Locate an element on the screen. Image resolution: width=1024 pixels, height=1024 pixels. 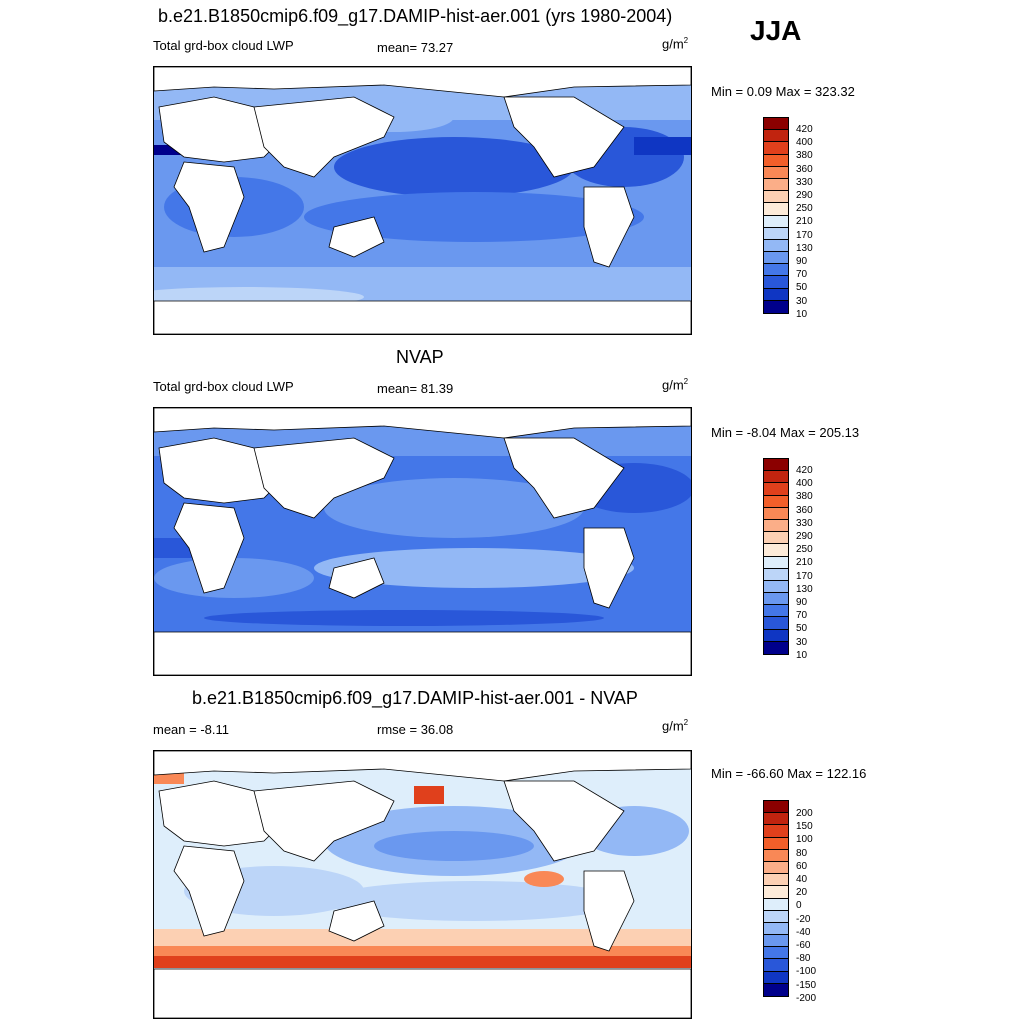
panel2-tick: 420 is located at coordinates (804, 470).